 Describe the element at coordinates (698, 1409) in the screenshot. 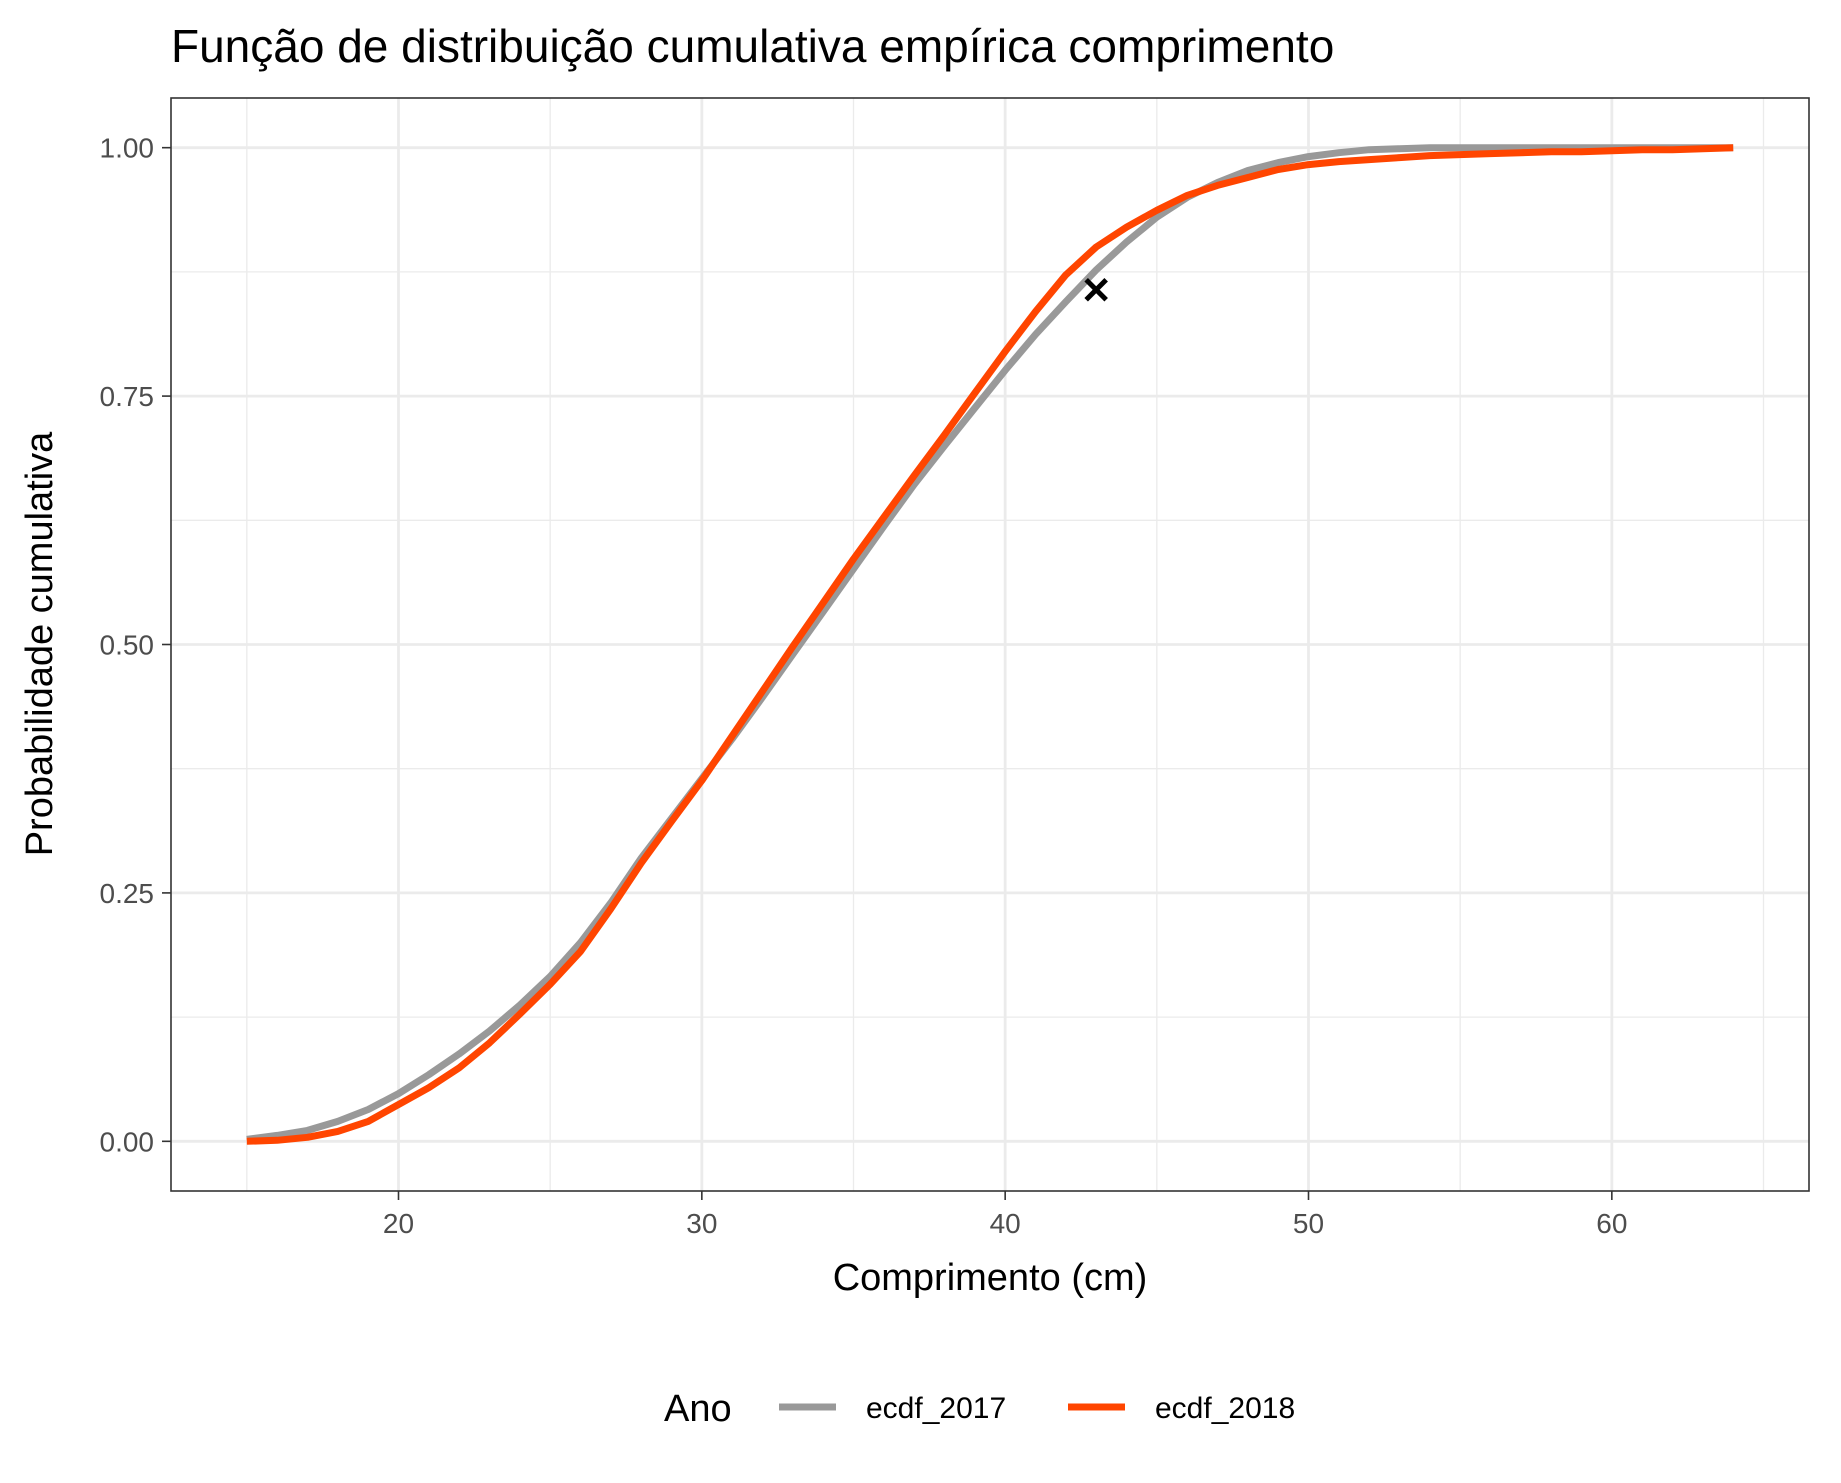

I see `legend-title: Ano` at that location.